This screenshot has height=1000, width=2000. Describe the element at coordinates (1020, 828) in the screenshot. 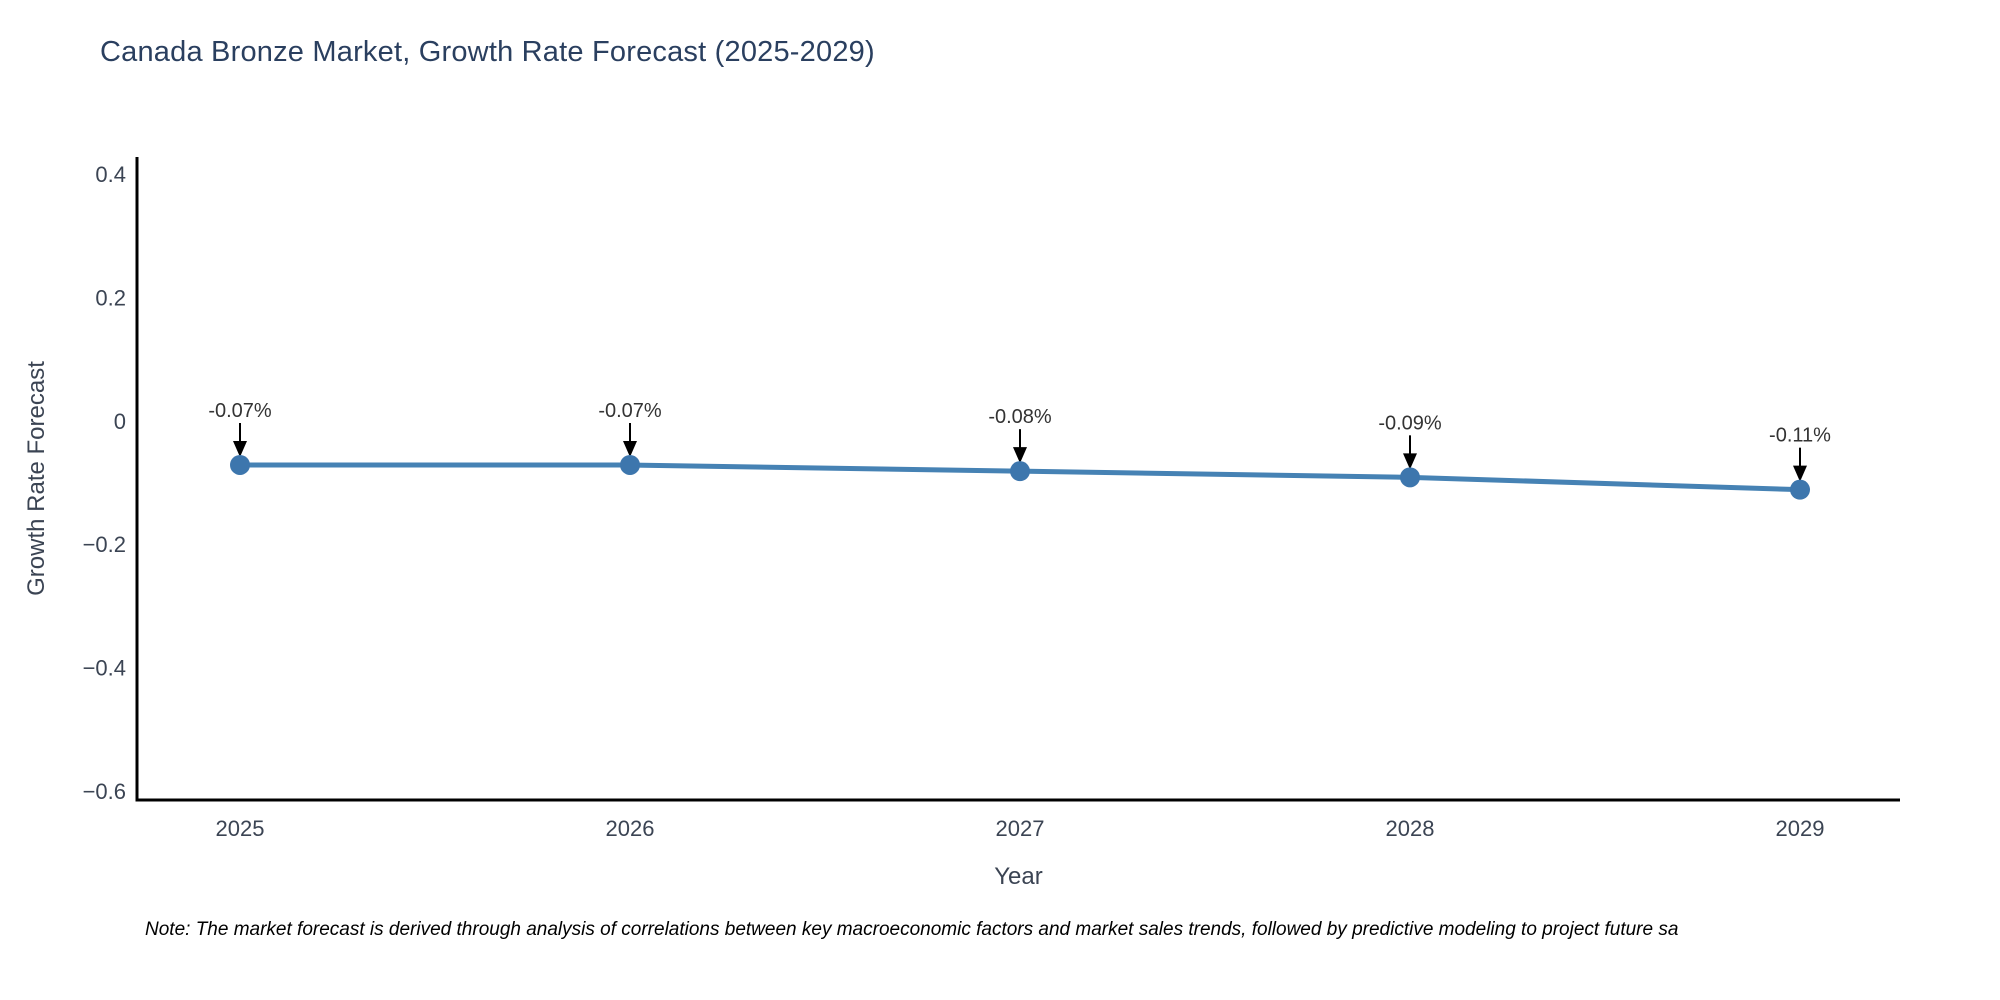

I see `x-tick-label: 2027` at that location.